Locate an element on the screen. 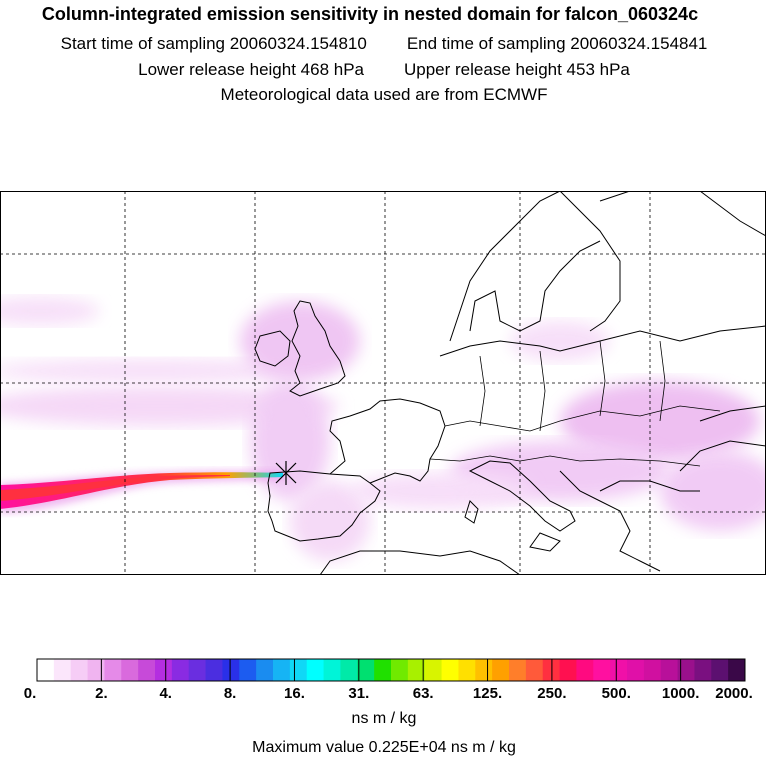 The width and height of the screenshot is (768, 768). colorbar-outline is located at coordinates (391, 670).